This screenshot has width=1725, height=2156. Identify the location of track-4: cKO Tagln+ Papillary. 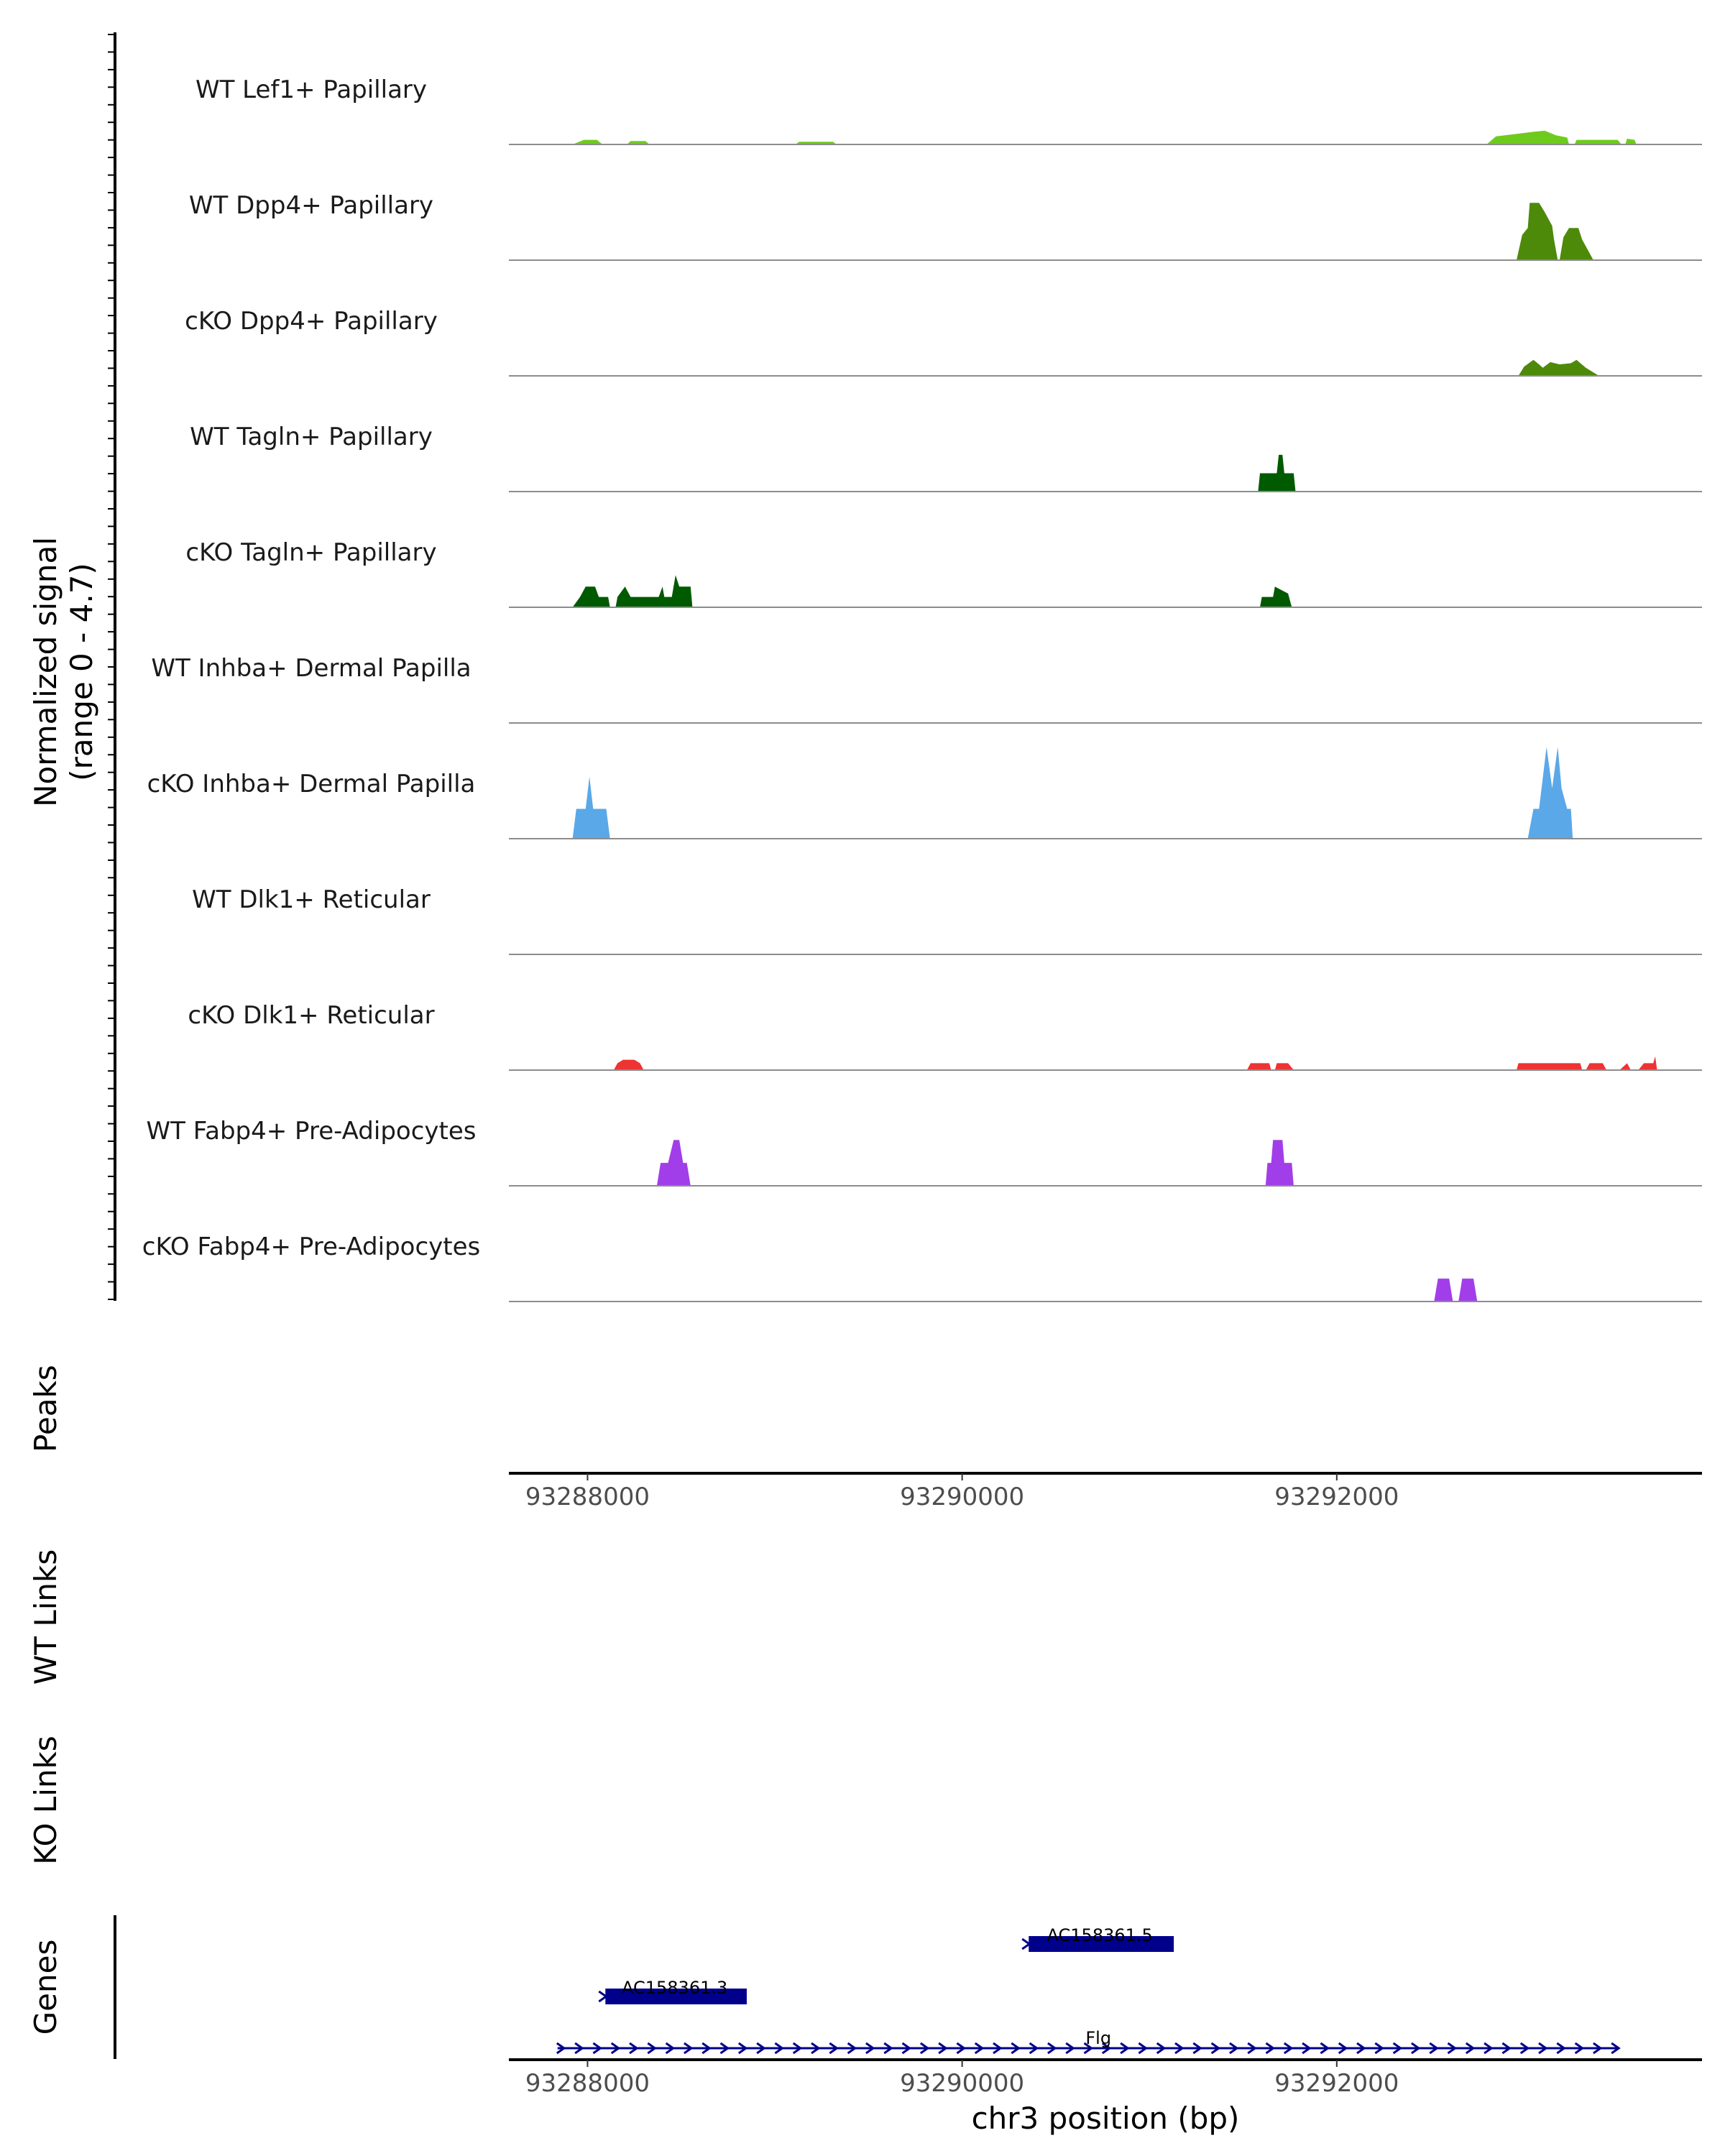
(943, 573).